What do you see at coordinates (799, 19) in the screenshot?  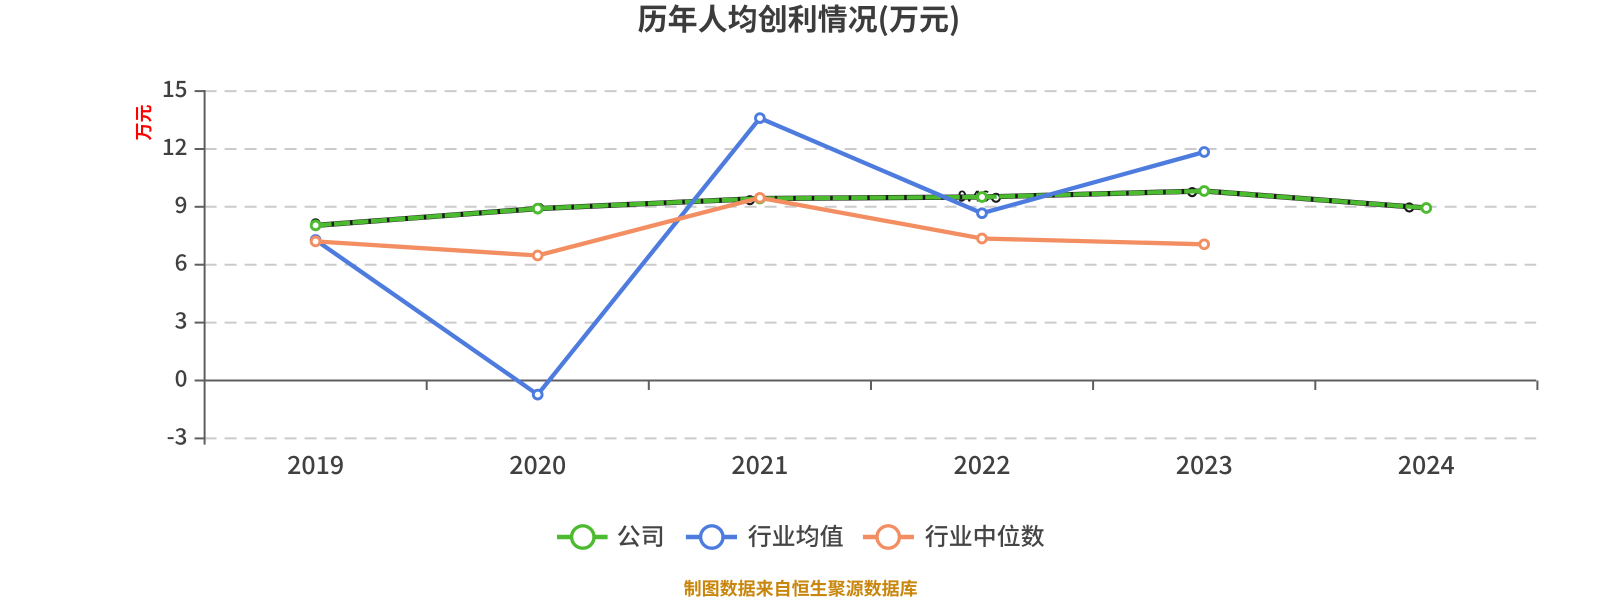 I see `svg-text: 历年人均创利情况(万元)` at bounding box center [799, 19].